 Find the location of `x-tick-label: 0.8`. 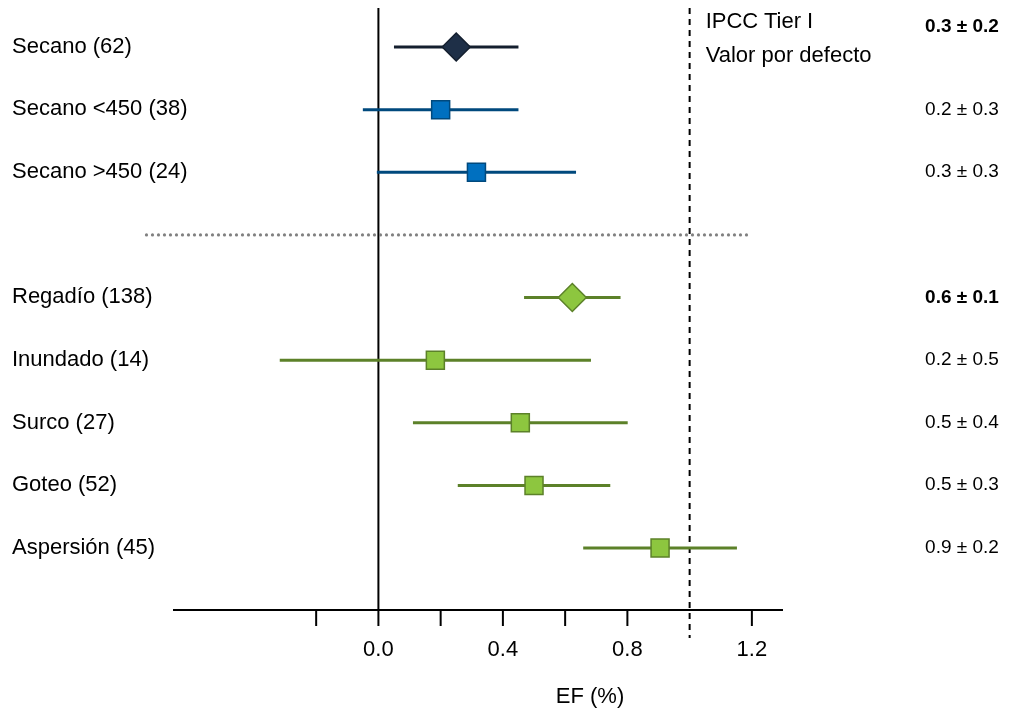

x-tick-label: 0.8 is located at coordinates (627, 648).